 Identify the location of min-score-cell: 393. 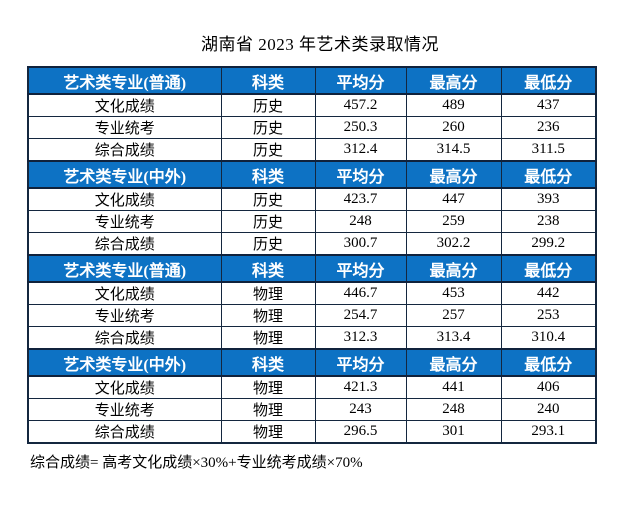
(548, 199).